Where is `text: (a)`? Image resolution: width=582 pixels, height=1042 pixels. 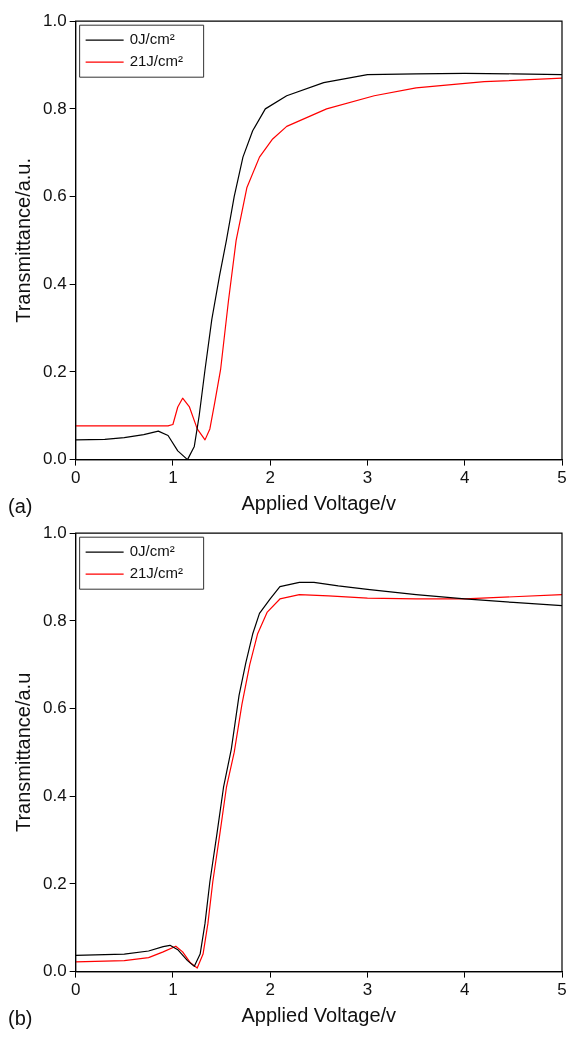
text: (a) is located at coordinates (20, 506).